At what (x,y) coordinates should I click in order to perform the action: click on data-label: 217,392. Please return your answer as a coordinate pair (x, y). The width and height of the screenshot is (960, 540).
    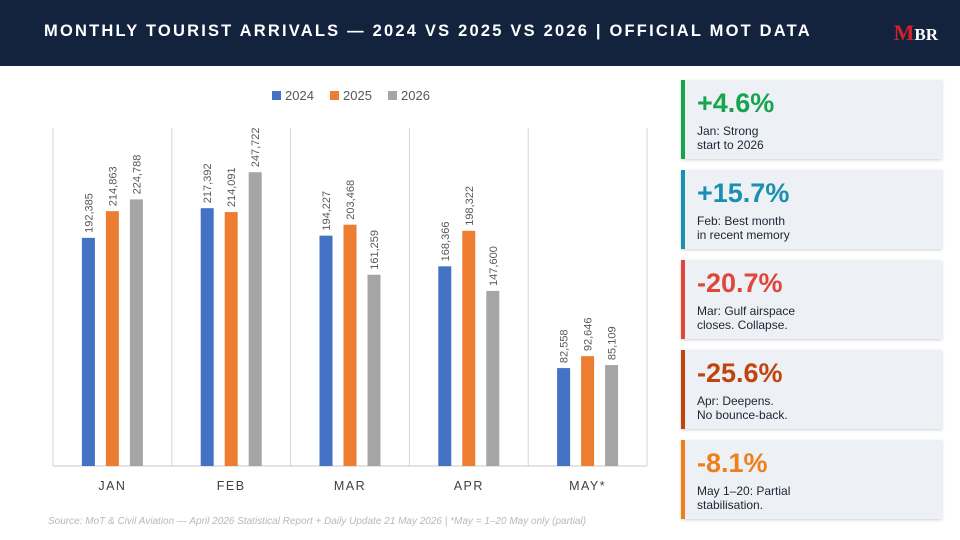
    Looking at the image, I should click on (208, 183).